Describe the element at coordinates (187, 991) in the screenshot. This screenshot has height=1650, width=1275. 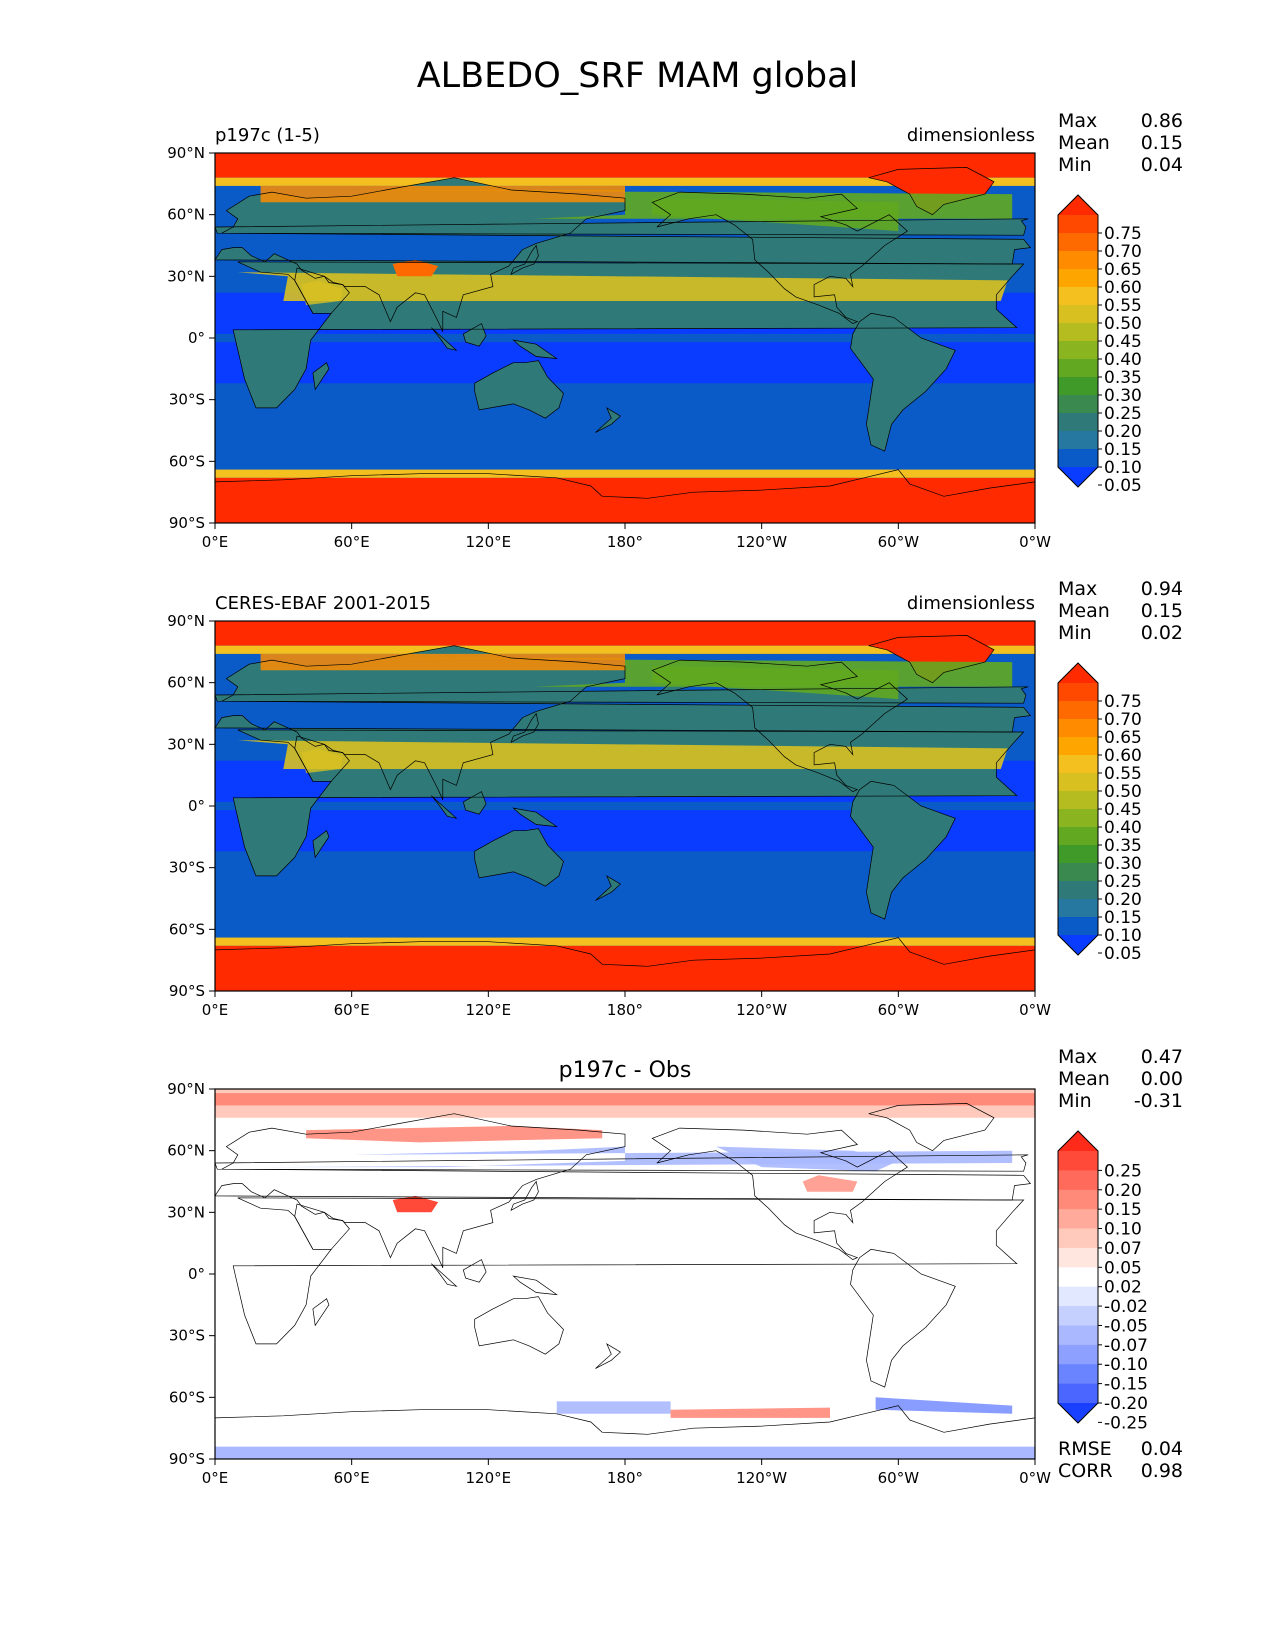
I see `lat-tick-label: 90°S` at that location.